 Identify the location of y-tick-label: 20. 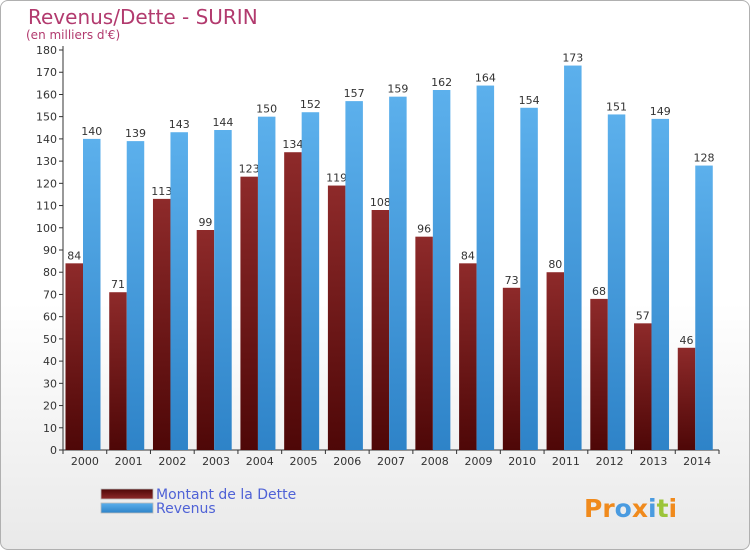
(50, 406).